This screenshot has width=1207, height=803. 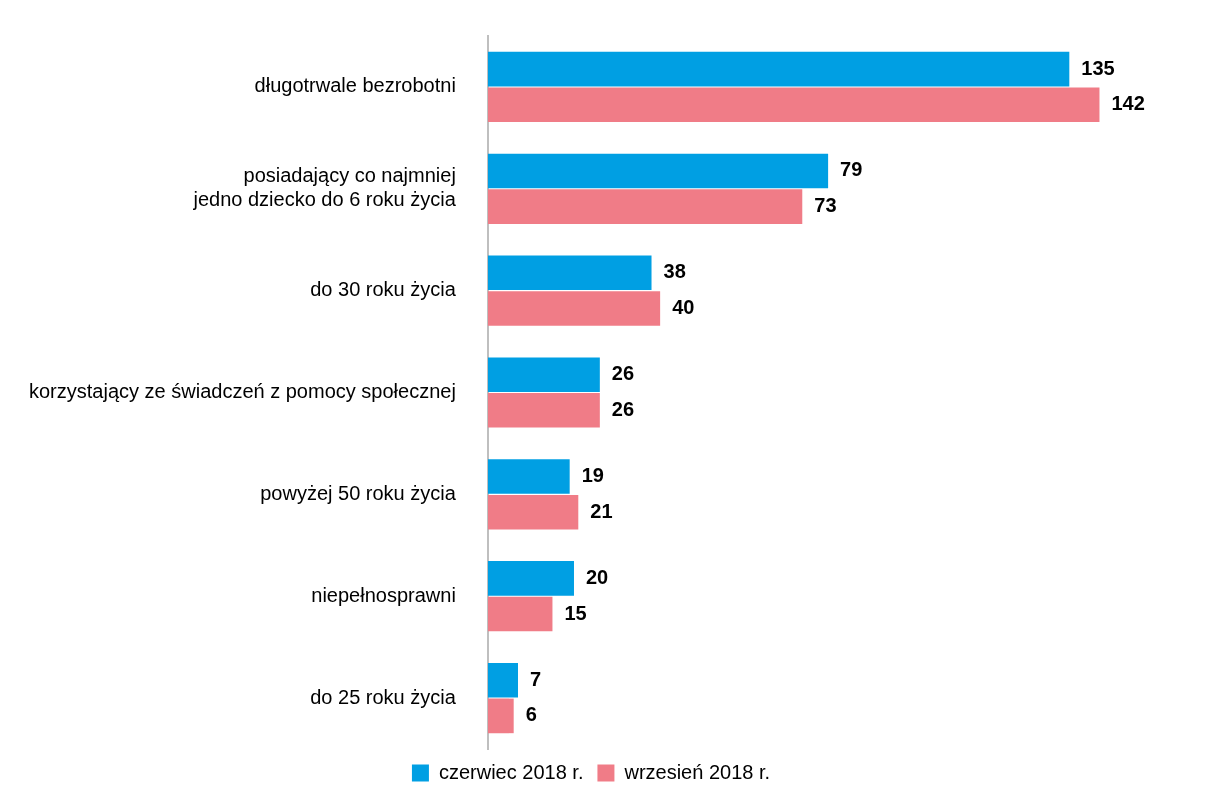 What do you see at coordinates (531, 714) in the screenshot?
I see `data-label: 6` at bounding box center [531, 714].